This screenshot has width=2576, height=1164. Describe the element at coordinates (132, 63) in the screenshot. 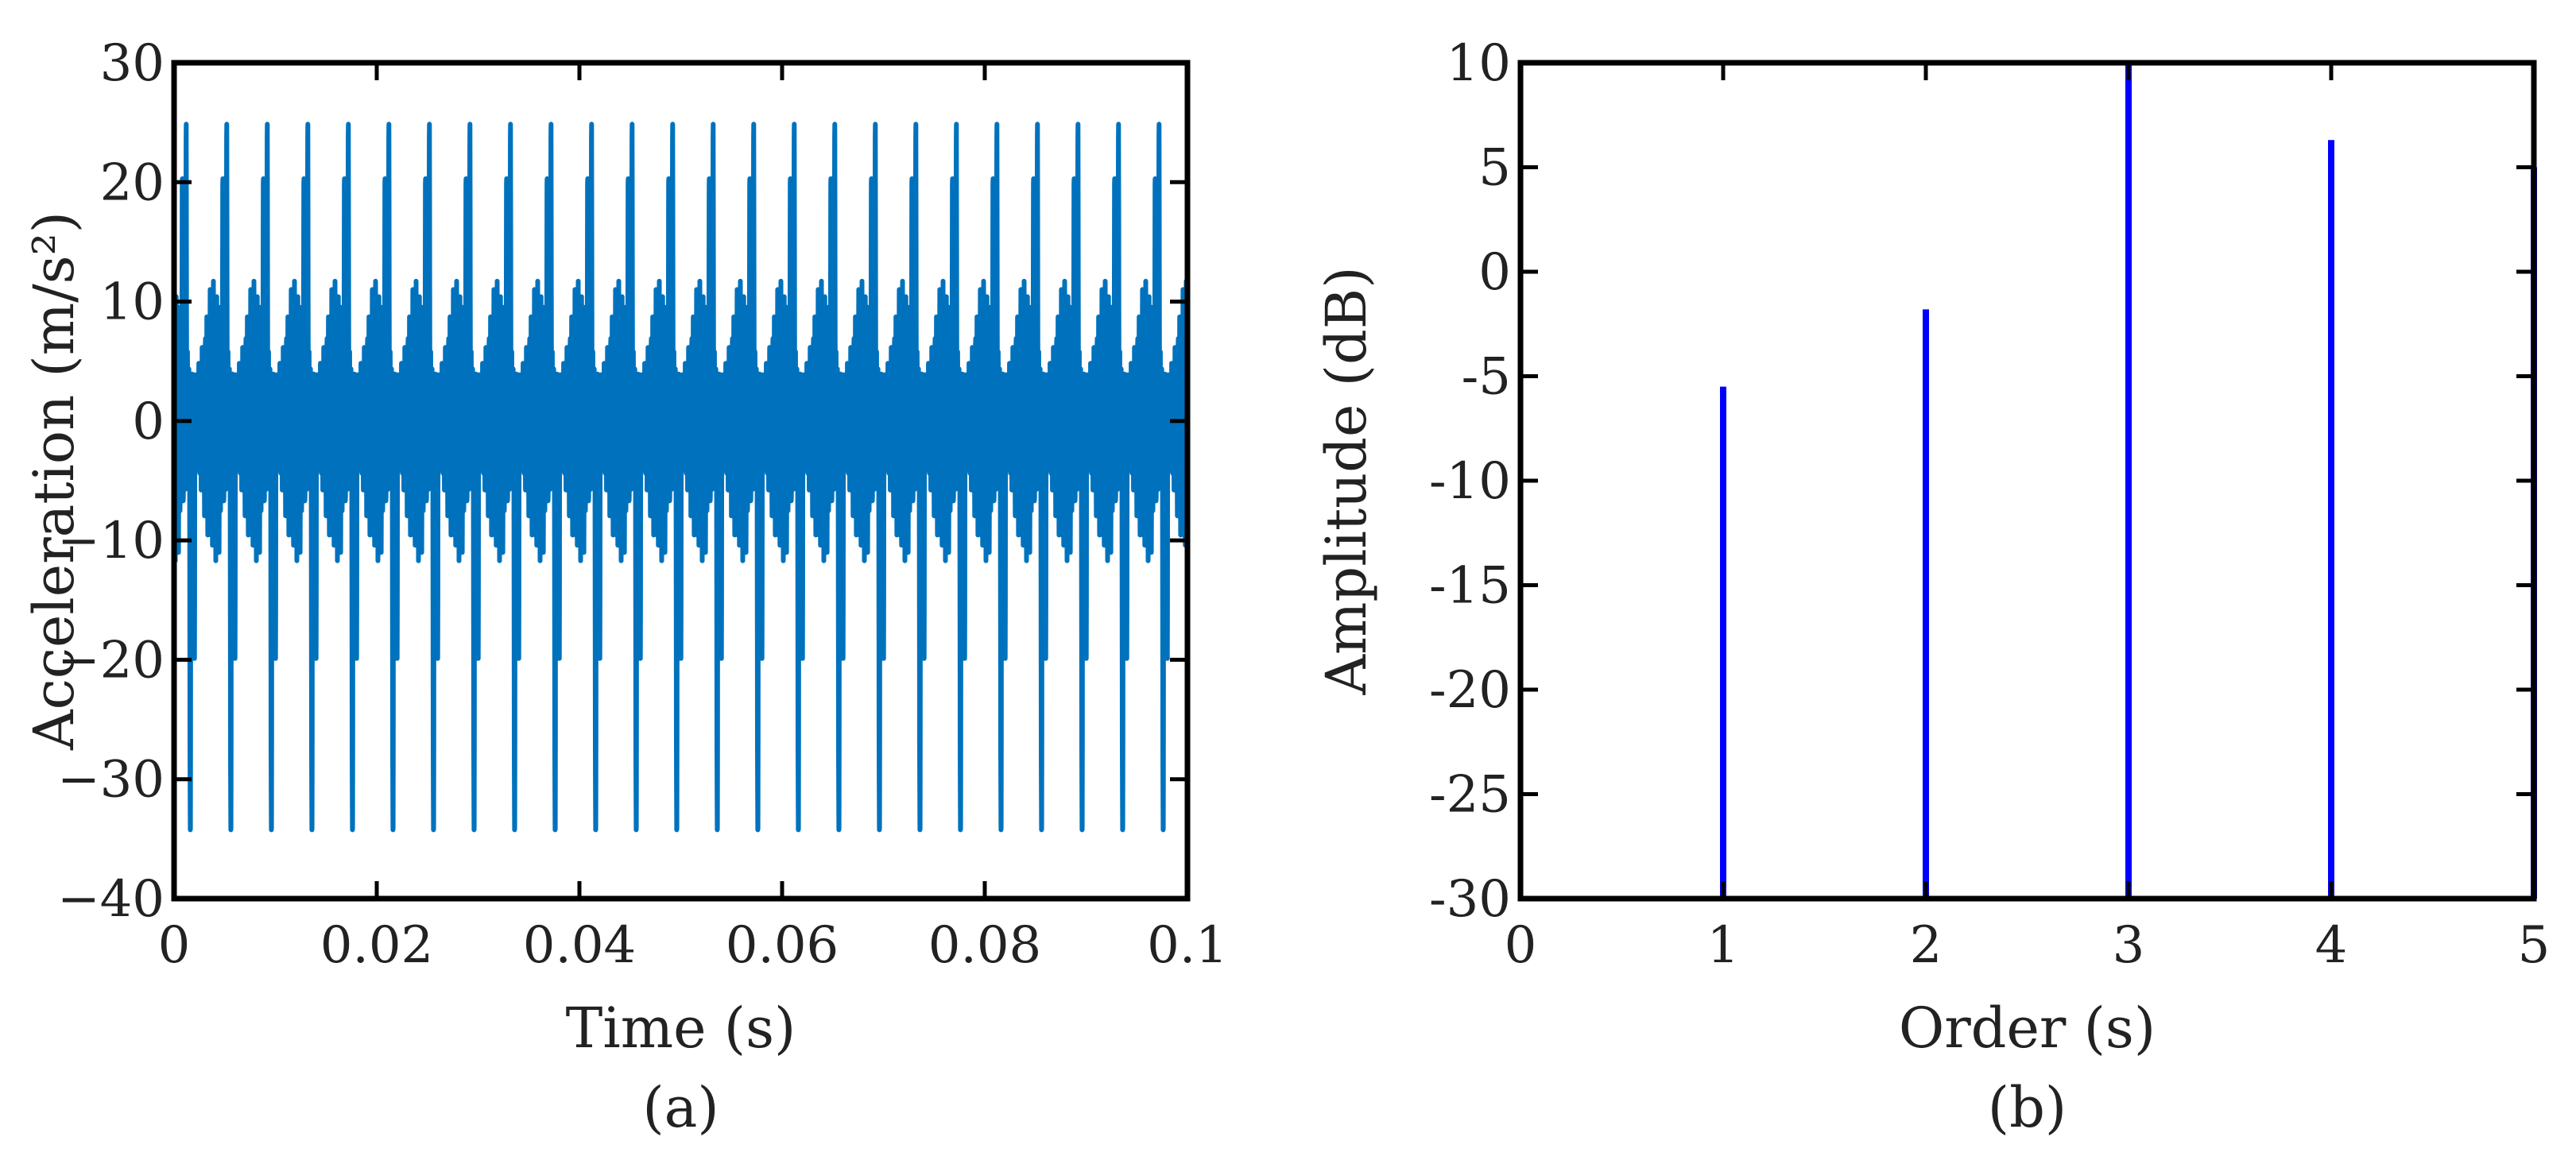

I see `y-tick-label: 30` at that location.